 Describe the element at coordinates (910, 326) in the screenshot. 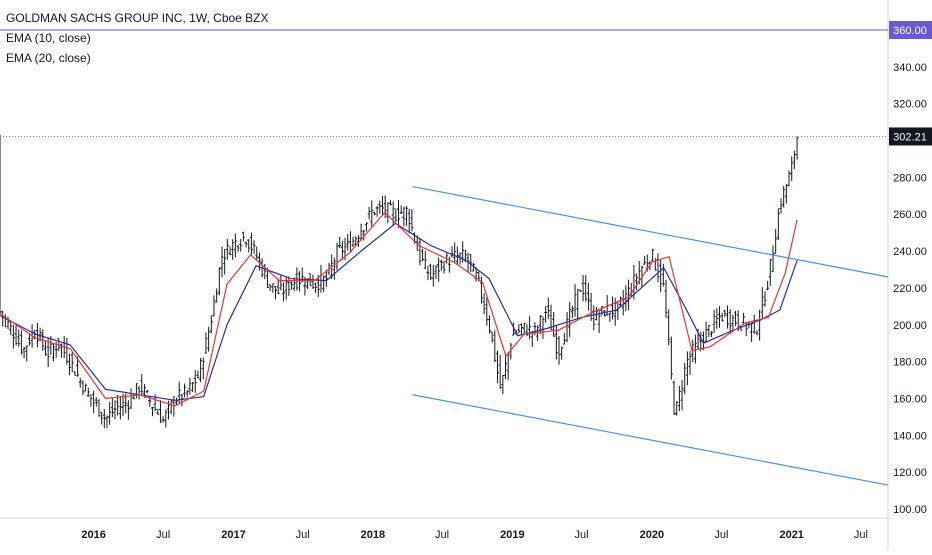

I see `y-tick-label: 200.00` at that location.